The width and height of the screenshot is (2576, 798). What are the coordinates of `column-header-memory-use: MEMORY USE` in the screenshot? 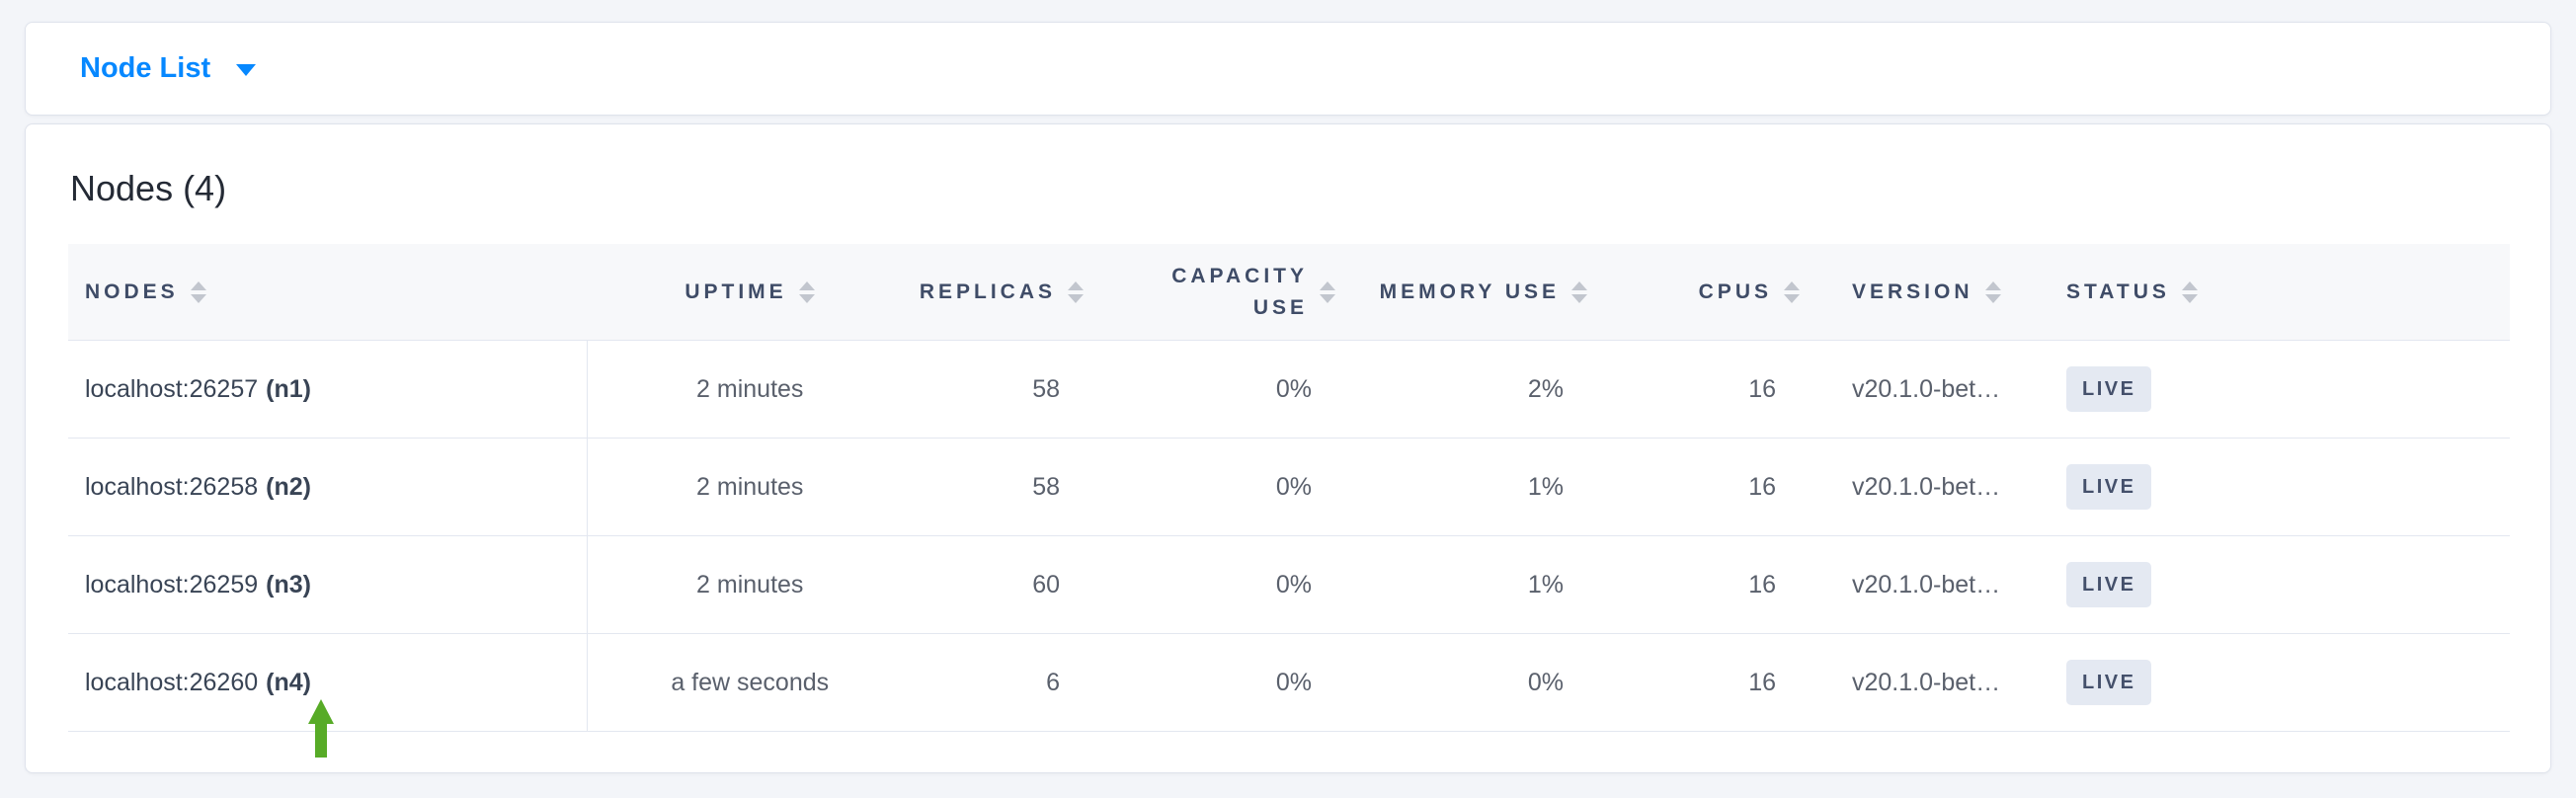 It's located at (1473, 293).